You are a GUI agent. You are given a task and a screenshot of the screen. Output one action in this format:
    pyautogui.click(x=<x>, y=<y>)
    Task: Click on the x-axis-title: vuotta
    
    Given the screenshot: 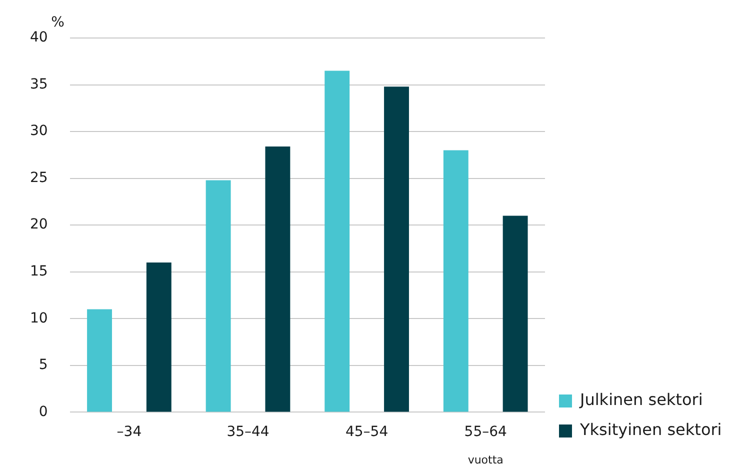 What is the action you would take?
    pyautogui.click(x=486, y=459)
    